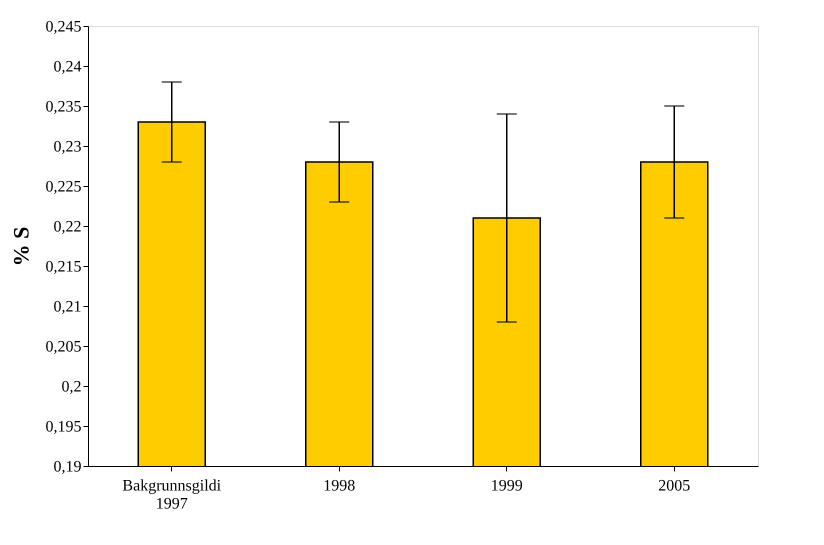 The height and width of the screenshot is (545, 824). I want to click on x-tick-label: 1999, so click(506, 486).